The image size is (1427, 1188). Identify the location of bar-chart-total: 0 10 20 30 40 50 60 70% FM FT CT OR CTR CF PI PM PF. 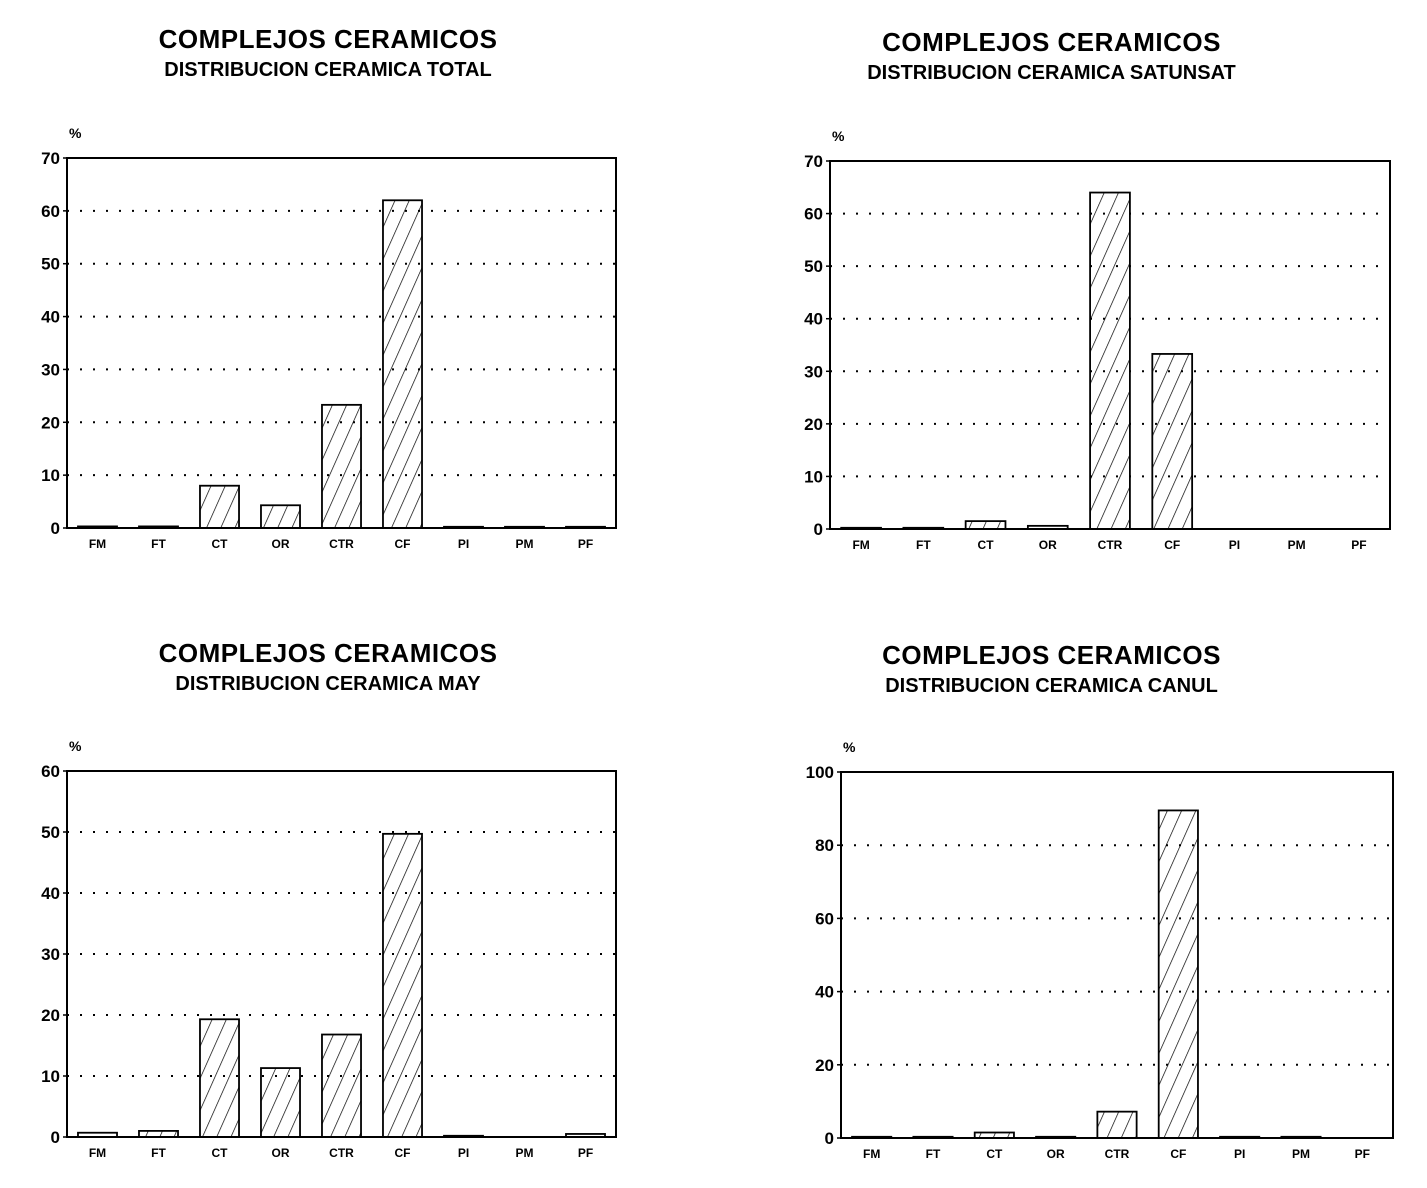
(329, 338).